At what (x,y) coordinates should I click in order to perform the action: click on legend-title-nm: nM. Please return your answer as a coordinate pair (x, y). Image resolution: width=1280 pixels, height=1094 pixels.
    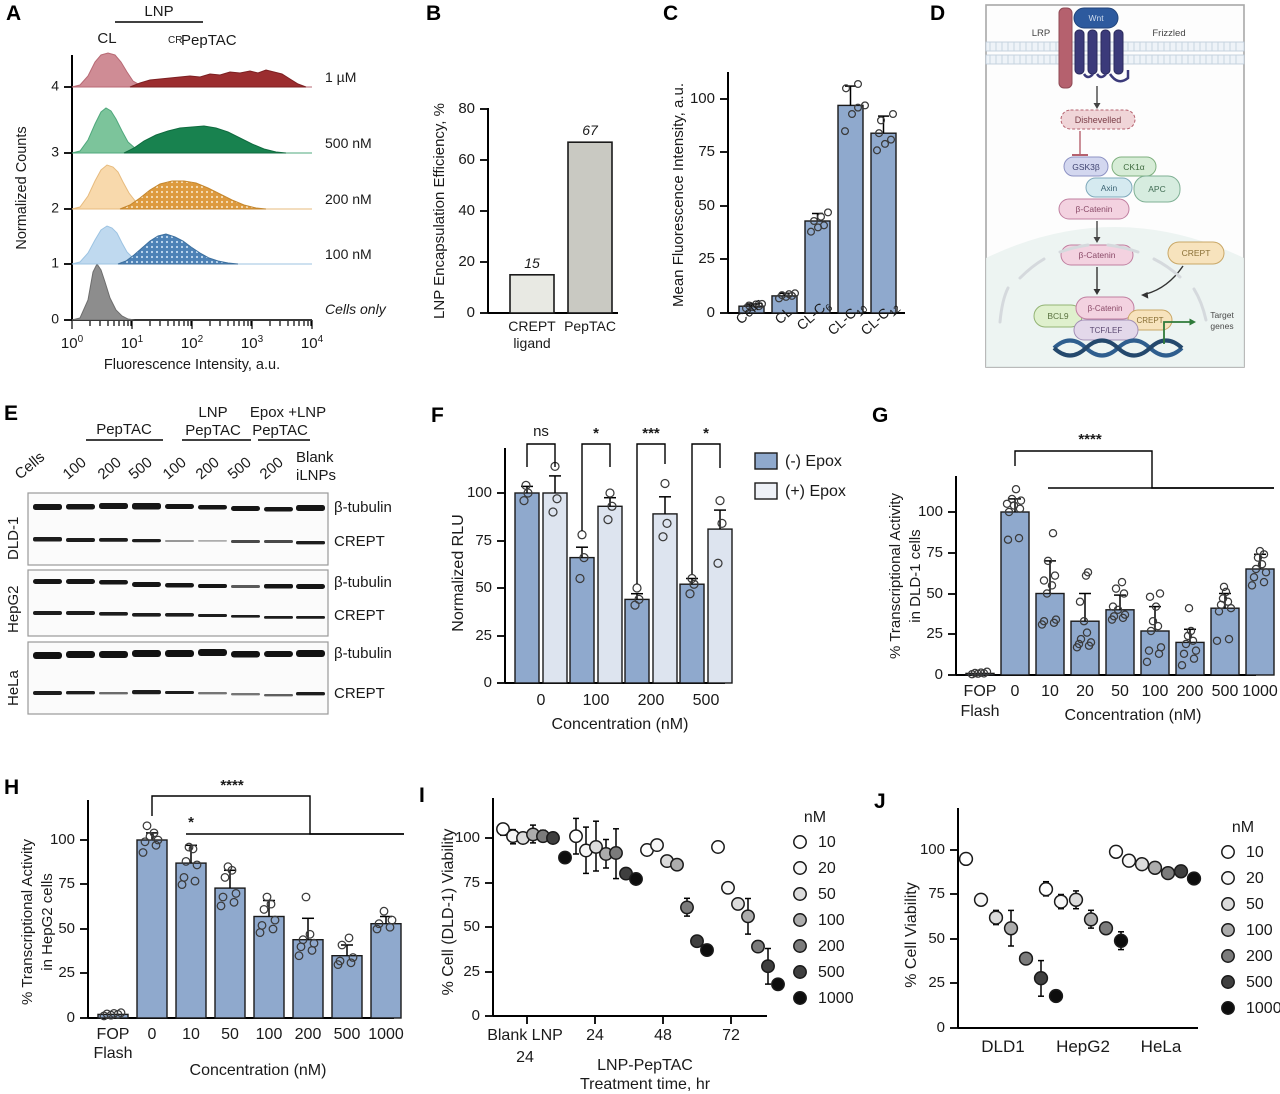
    Looking at the image, I should click on (815, 817).